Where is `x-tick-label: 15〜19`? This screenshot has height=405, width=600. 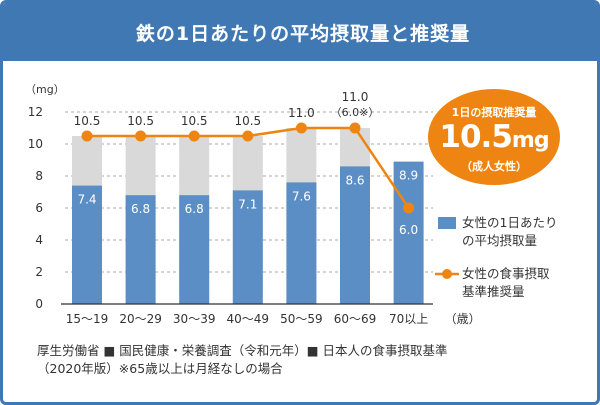
x-tick-label: 15〜19 is located at coordinates (87, 319).